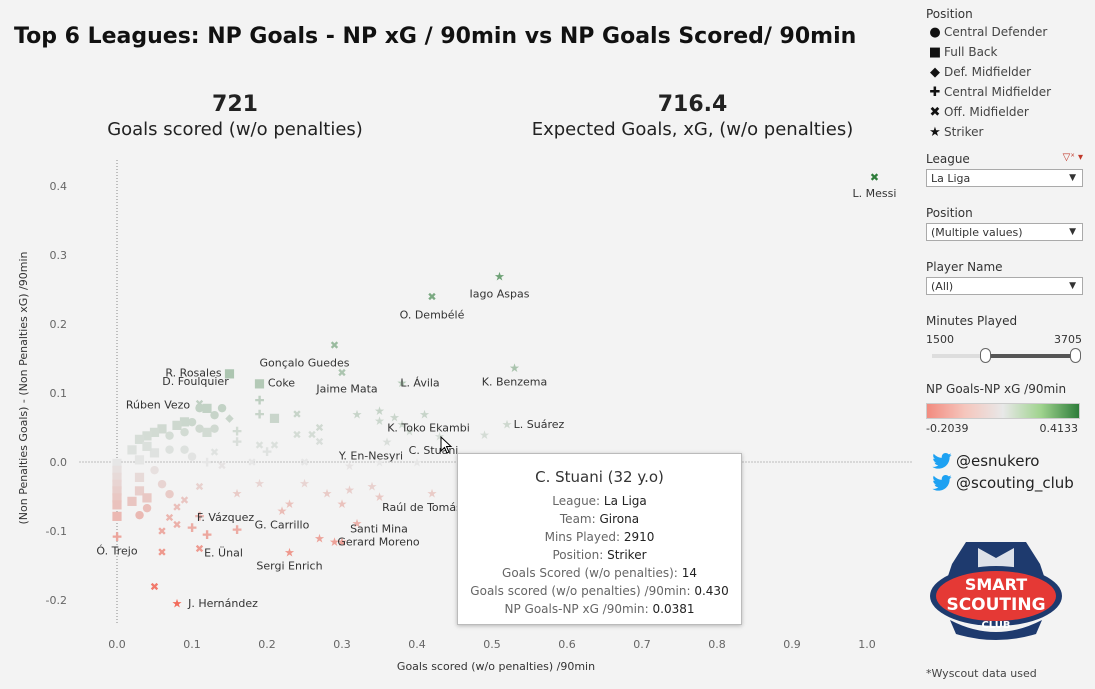 Image resolution: width=1095 pixels, height=689 pixels. I want to click on twitter-link: @esnukero, so click(1003, 461).